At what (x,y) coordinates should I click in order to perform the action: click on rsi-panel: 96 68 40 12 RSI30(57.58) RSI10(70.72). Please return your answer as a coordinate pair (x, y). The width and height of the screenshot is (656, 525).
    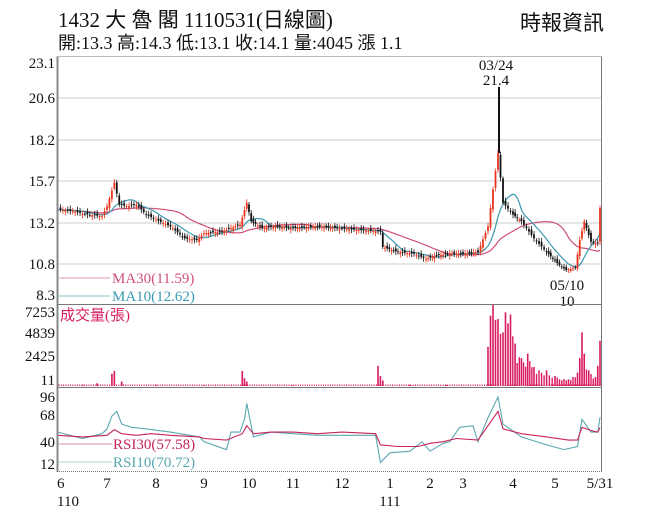
    Looking at the image, I should click on (320, 431).